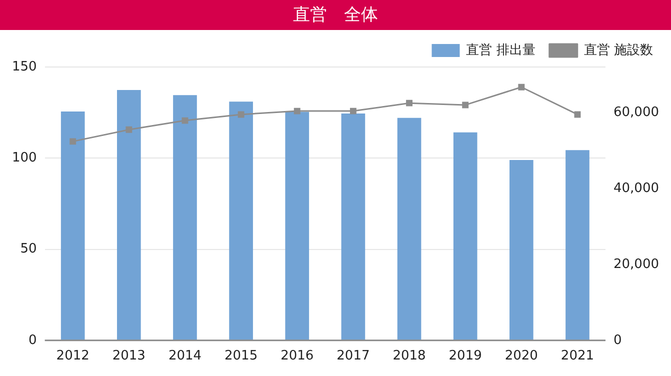  What do you see at coordinates (521, 356) in the screenshot?
I see `x-tick-label: 2020` at bounding box center [521, 356].